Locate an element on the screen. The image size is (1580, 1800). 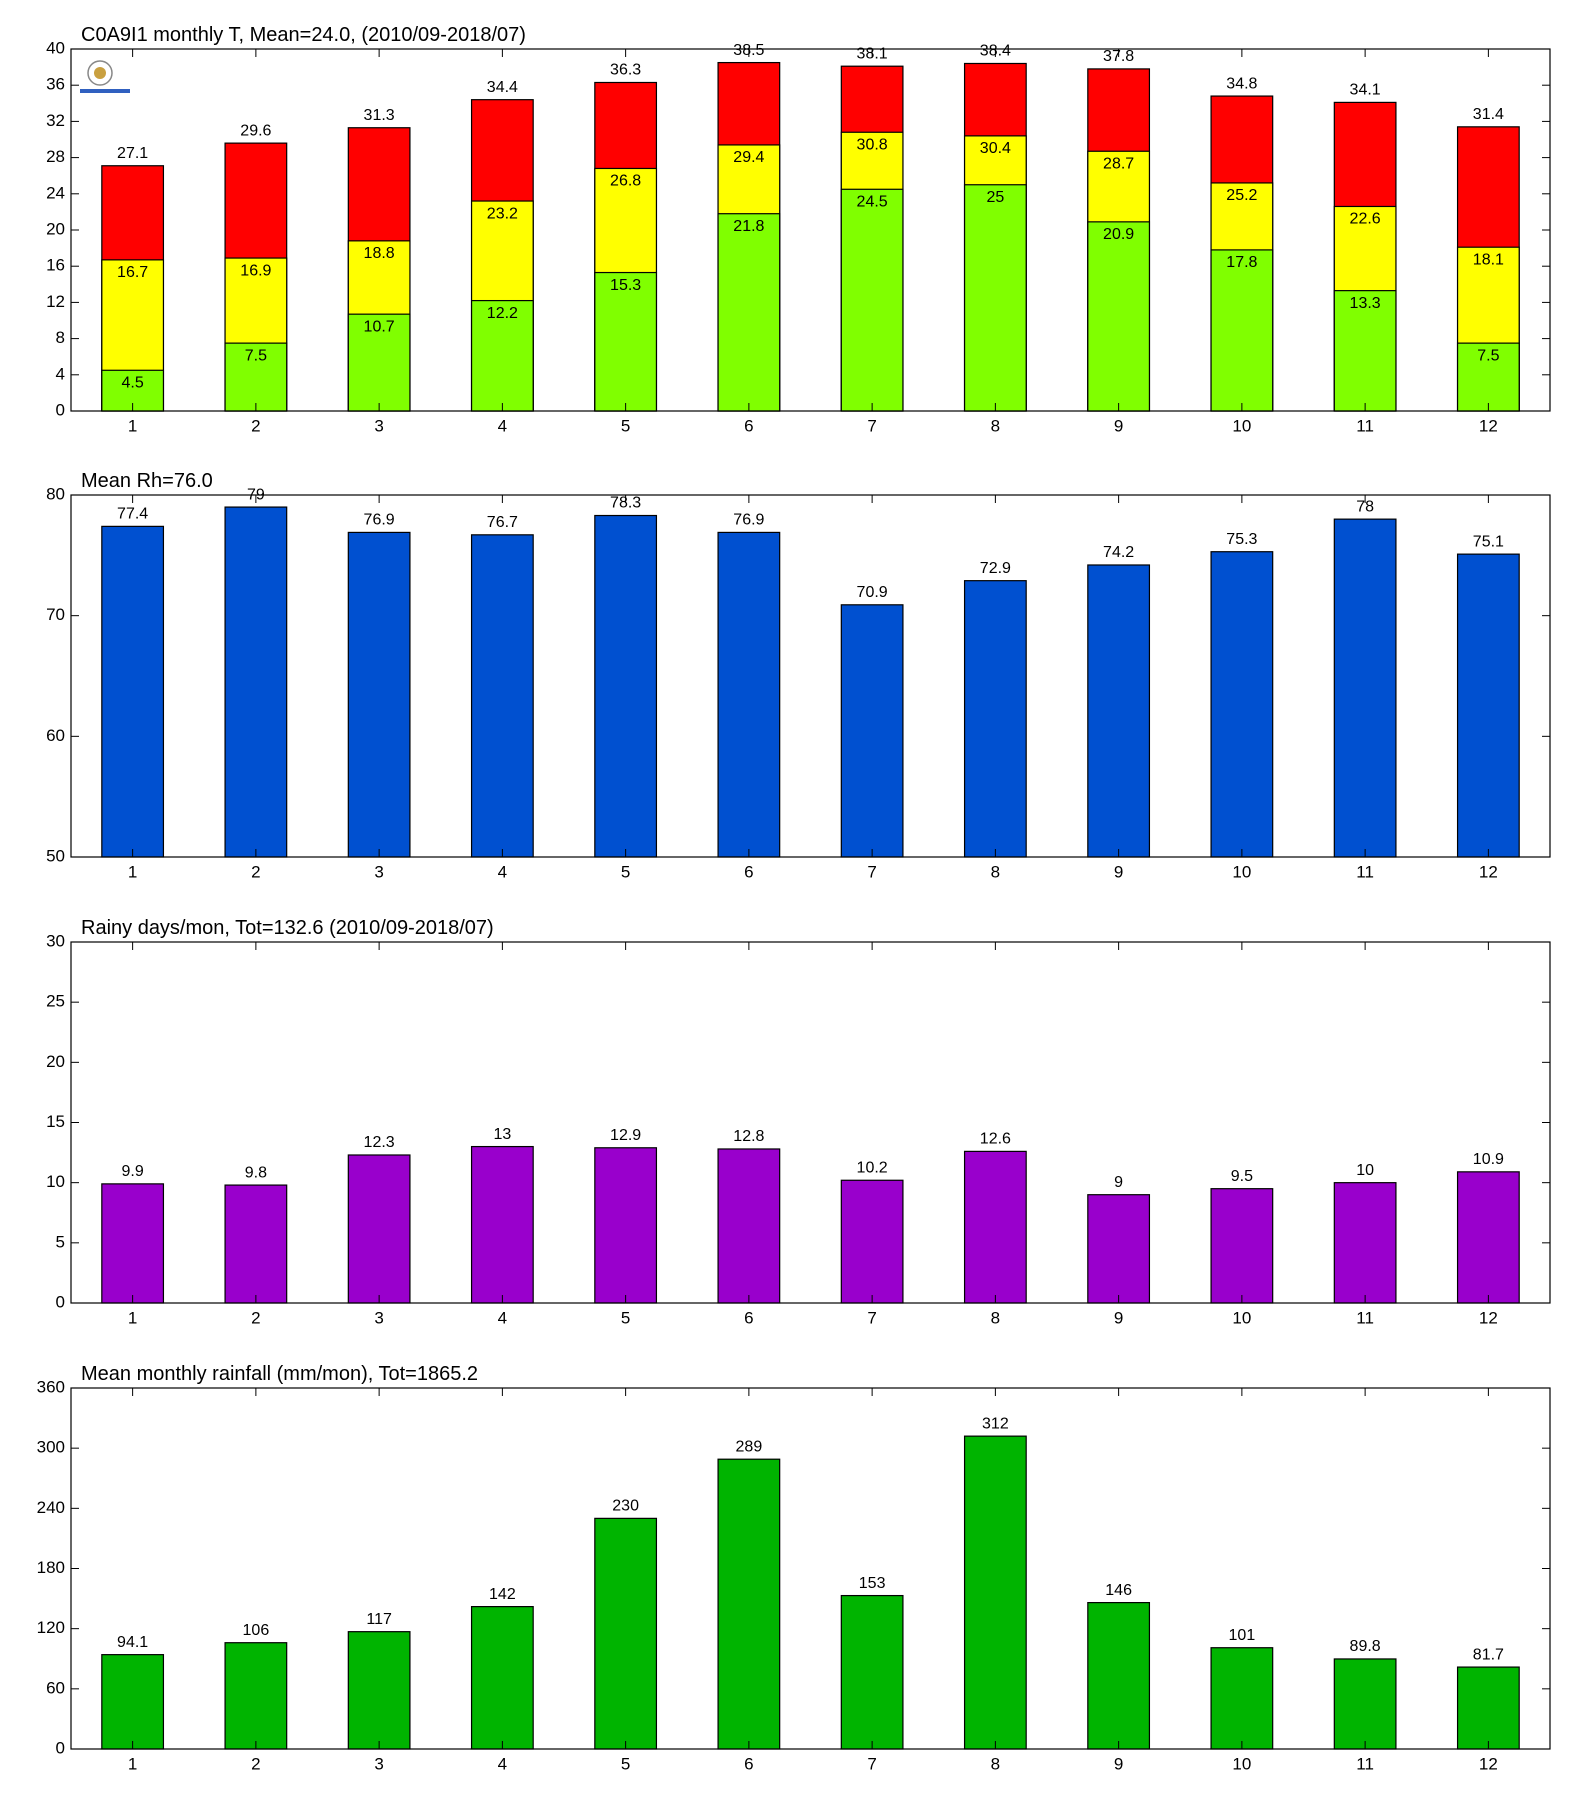
value-label: 30.4 is located at coordinates (995, 148).